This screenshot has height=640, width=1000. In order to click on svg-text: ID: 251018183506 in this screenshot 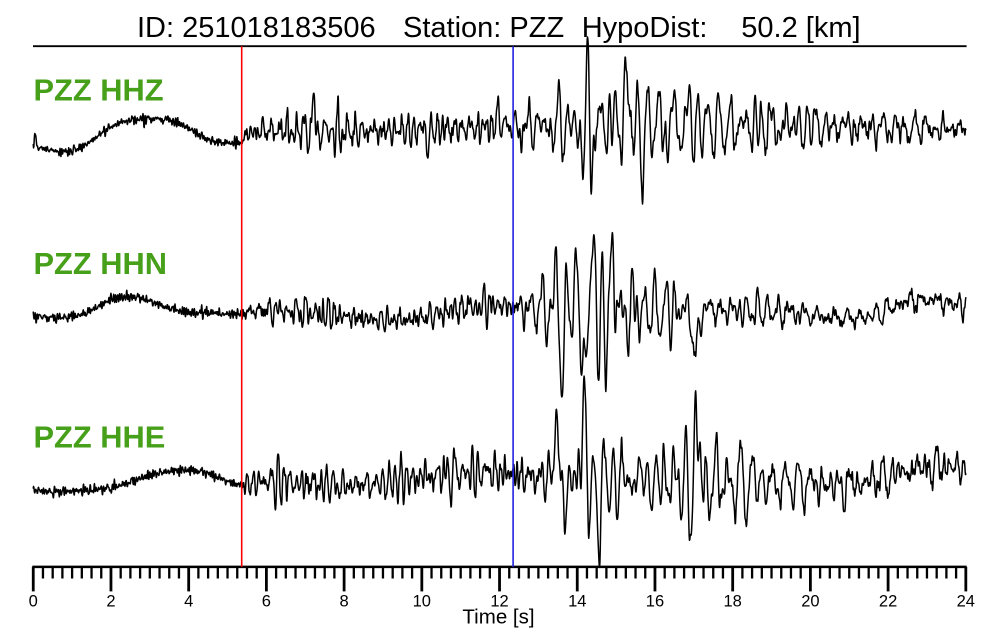, I will do `click(256, 28)`.